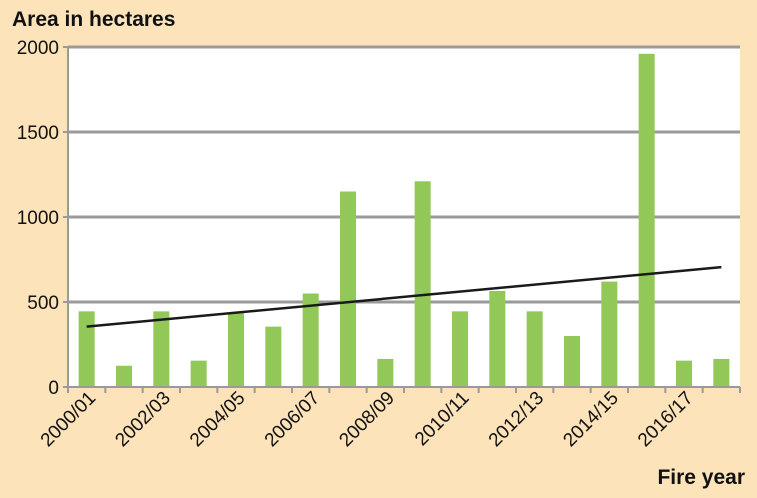 The height and width of the screenshot is (498, 757). I want to click on x-tick-label: 2012/13, so click(516, 419).